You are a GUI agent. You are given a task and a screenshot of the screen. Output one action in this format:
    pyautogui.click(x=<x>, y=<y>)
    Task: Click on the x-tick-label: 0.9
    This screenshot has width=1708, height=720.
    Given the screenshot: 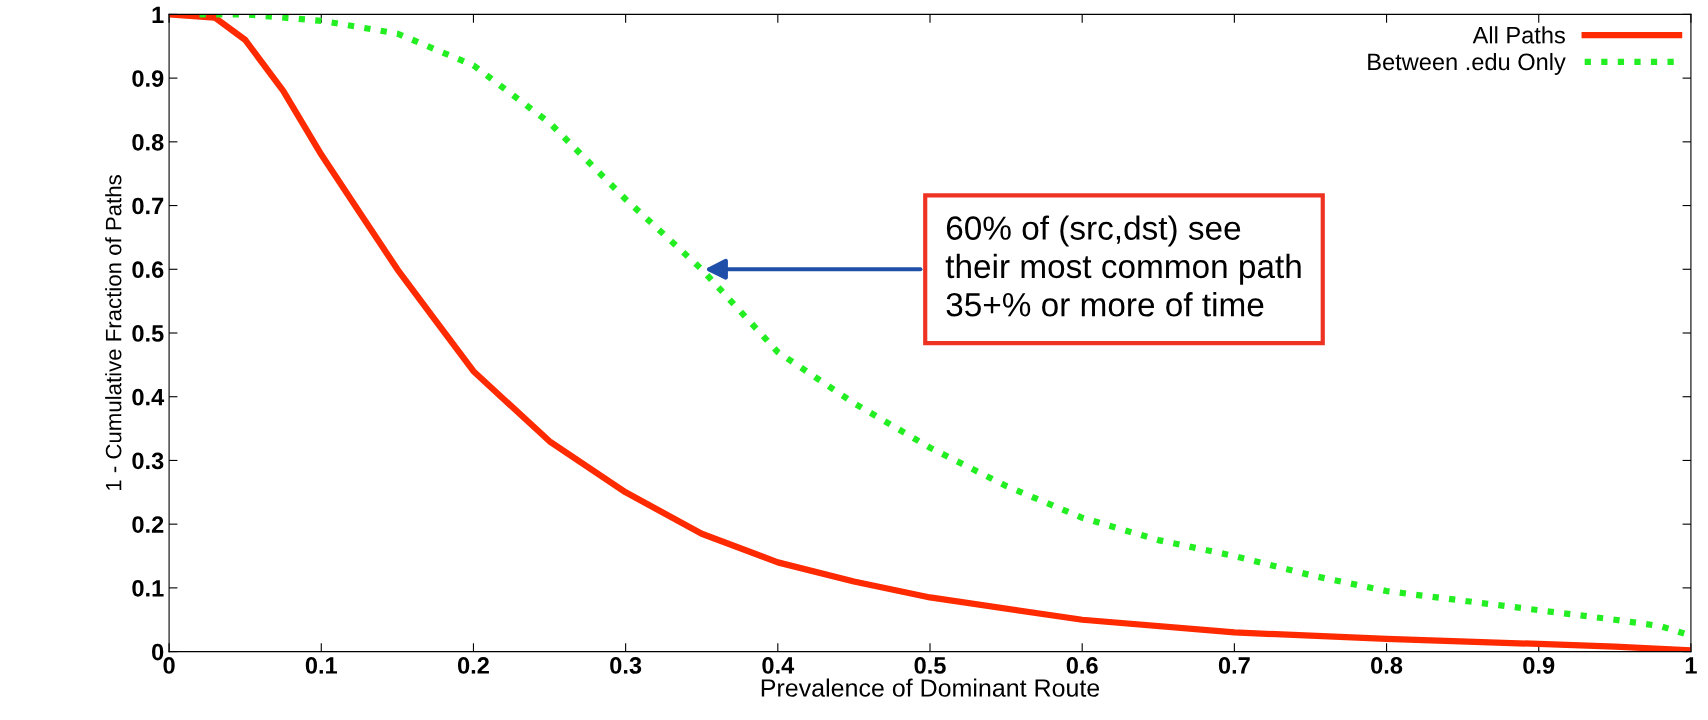 What is the action you would take?
    pyautogui.click(x=1539, y=665)
    